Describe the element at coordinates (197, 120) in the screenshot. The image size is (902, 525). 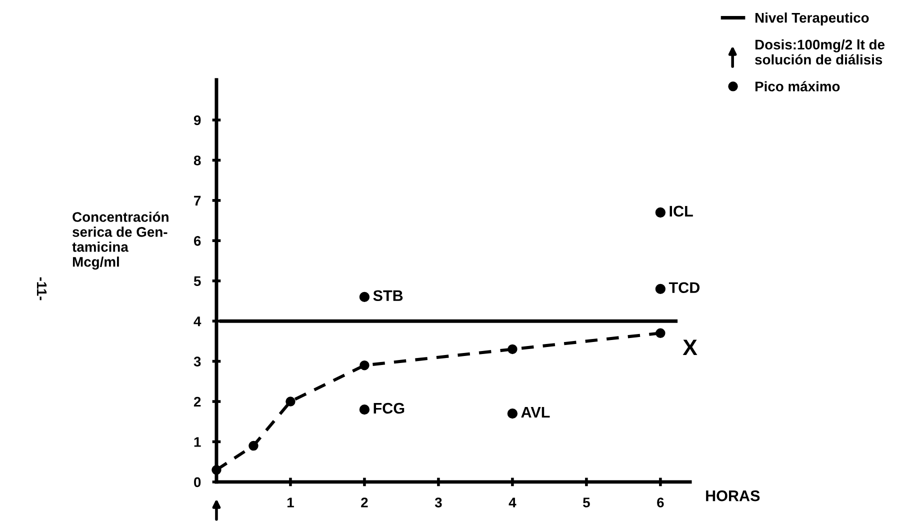
I see `y-tick-label: 9` at that location.